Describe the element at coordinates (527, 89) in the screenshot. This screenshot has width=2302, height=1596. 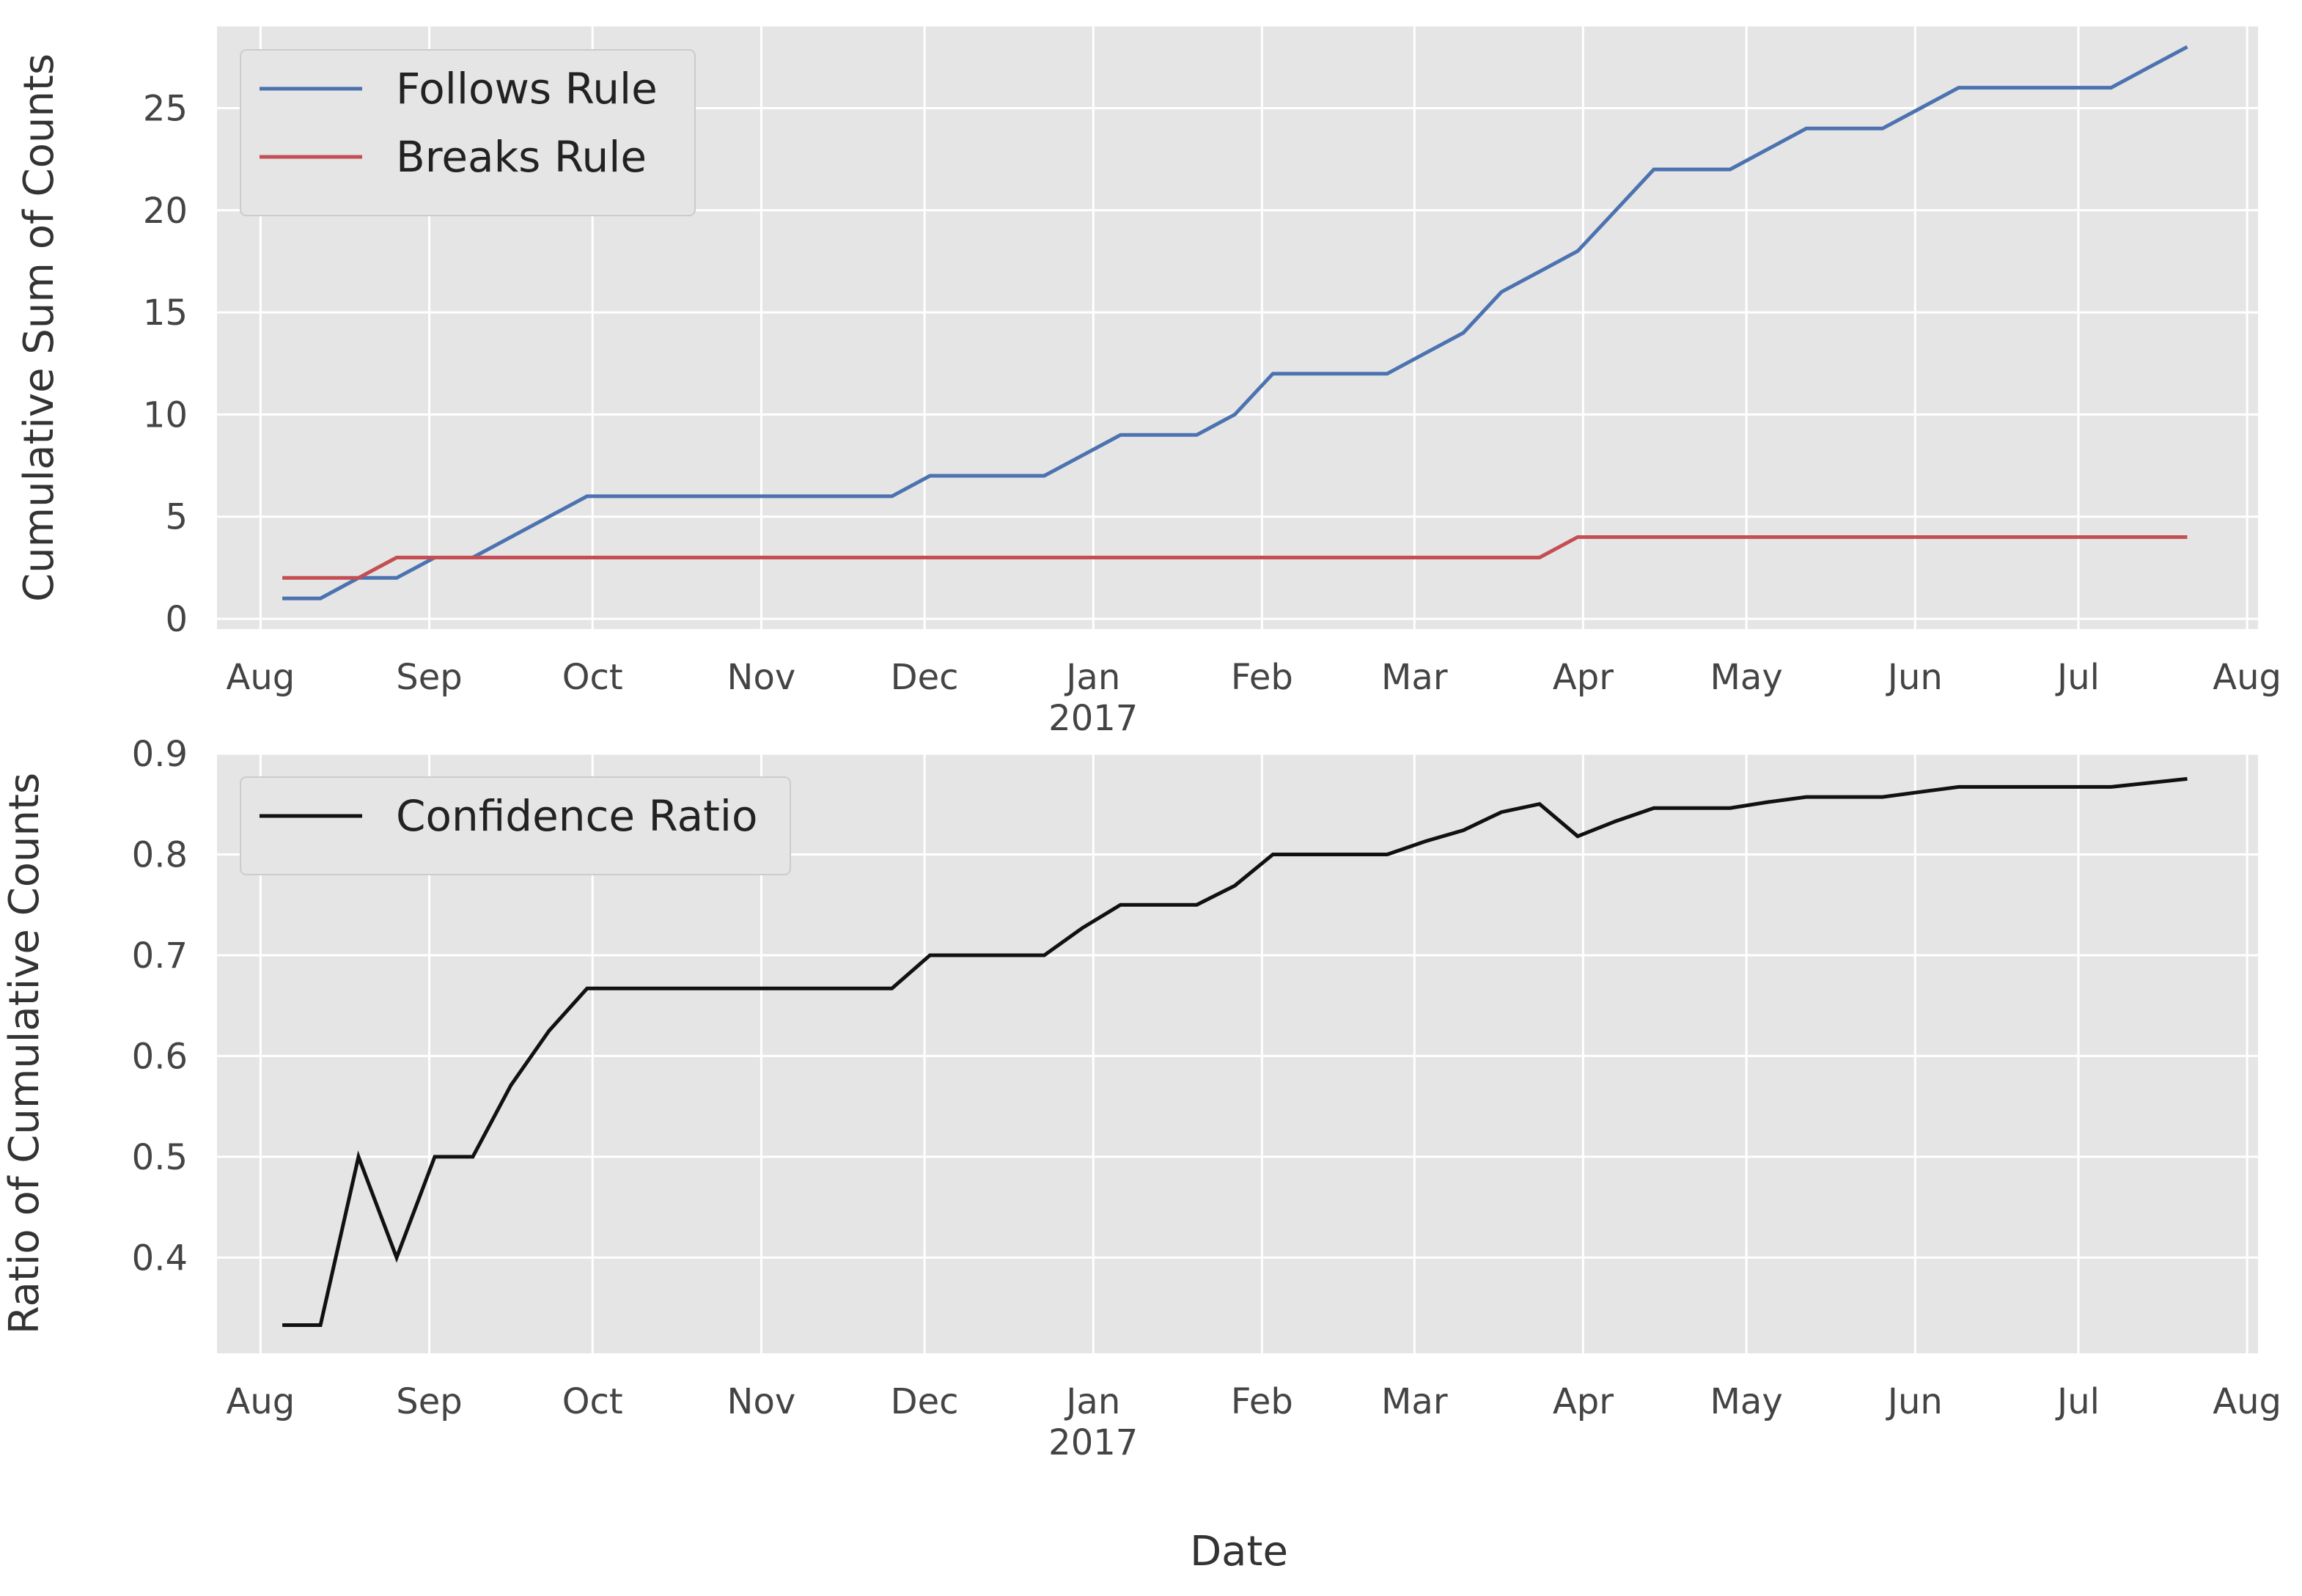
I see `legend-label: Follows Rule` at that location.